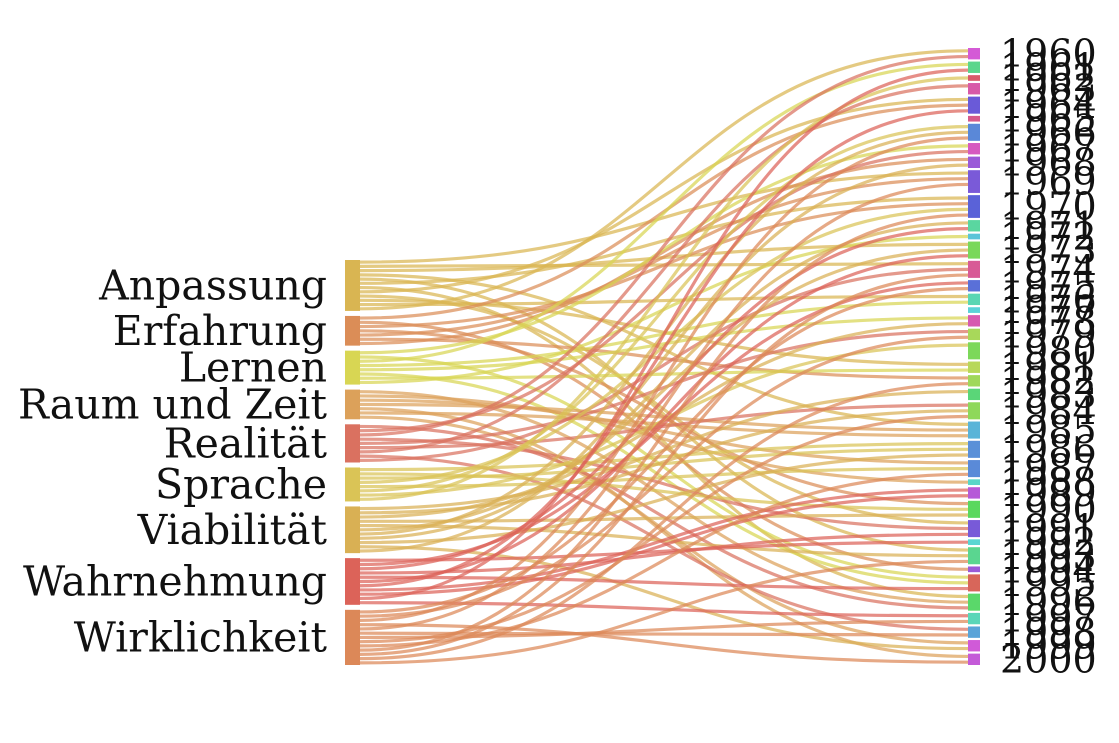  I want to click on target-label: 1961, so click(1048, 67).